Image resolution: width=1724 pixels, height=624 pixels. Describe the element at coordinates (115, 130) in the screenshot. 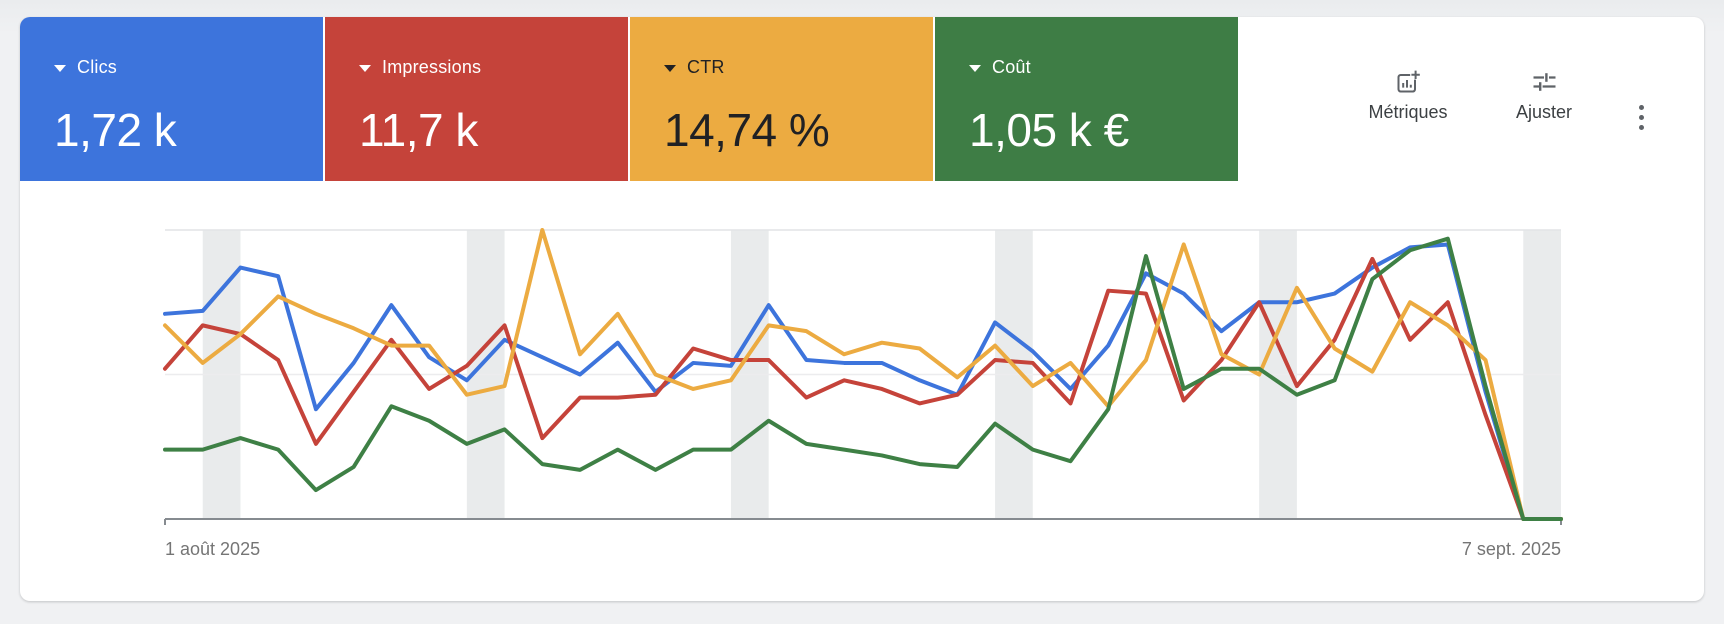

I see `metric-chip-value: 1,72 k` at that location.